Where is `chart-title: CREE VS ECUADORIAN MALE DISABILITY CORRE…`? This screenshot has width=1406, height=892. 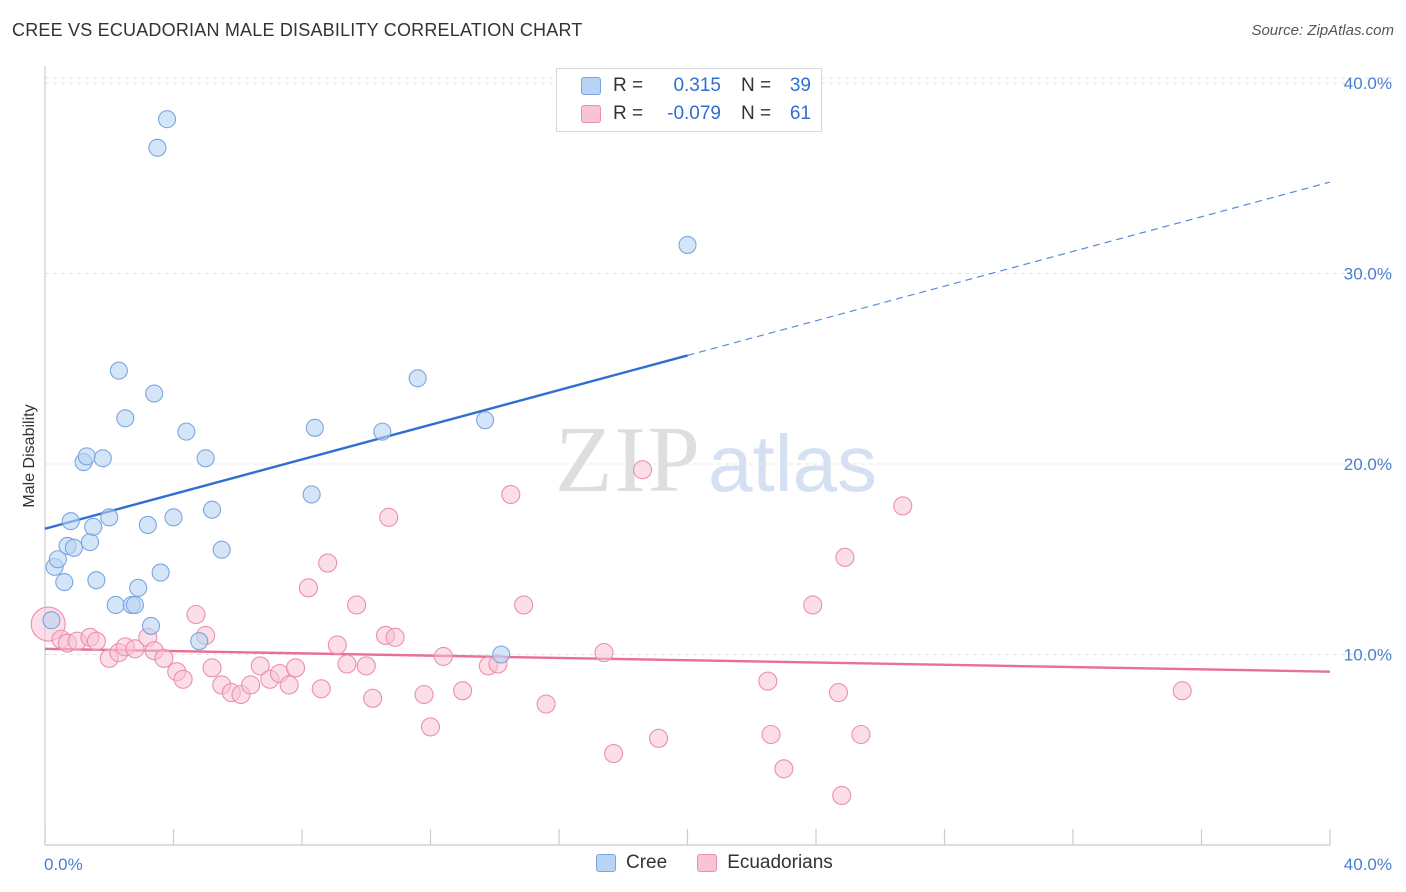
chart-title: CREE VS ECUADORIAN MALE DISABILITY CORRE… is located at coordinates (297, 30).